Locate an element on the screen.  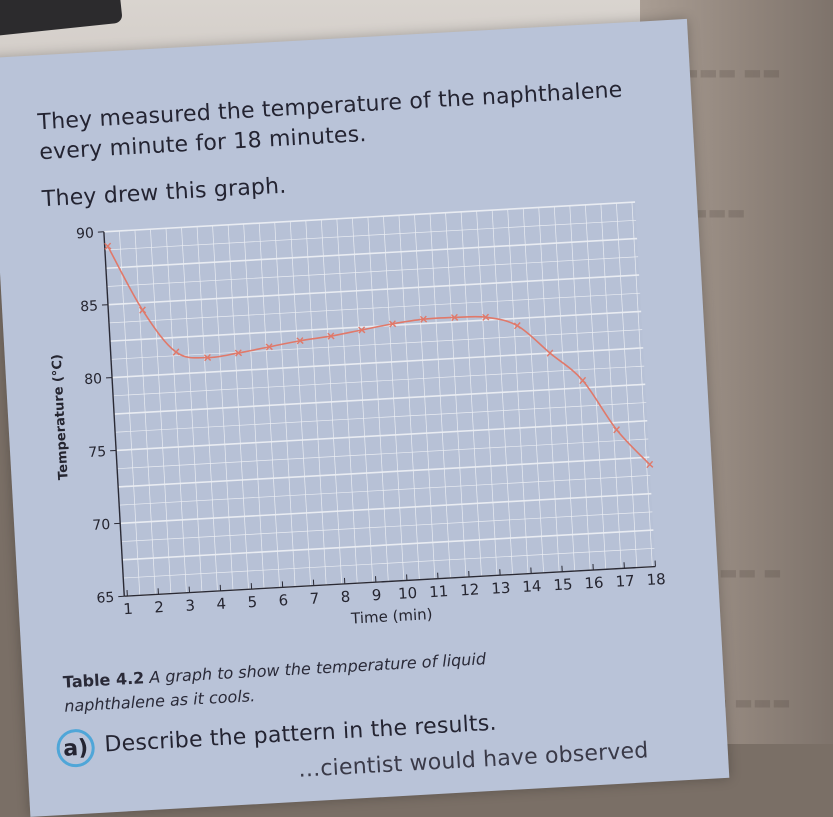
x-tick-label: 17 is located at coordinates (625, 581).